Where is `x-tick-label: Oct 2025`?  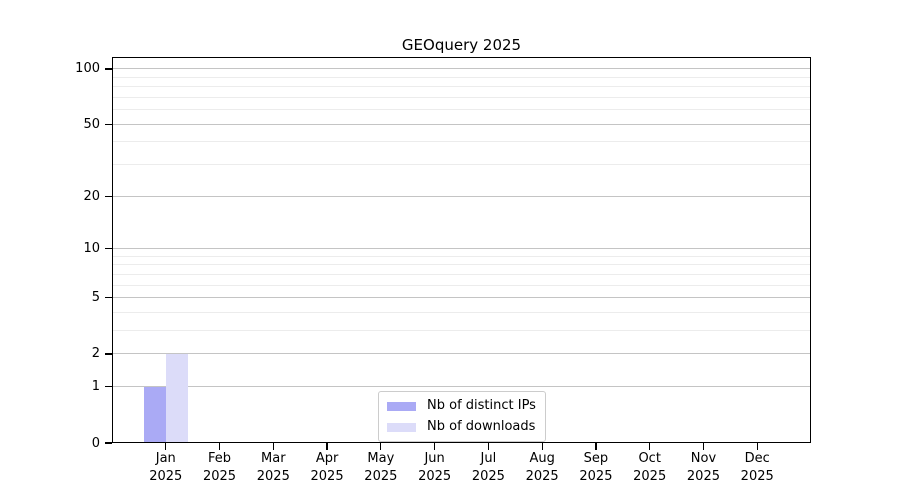
x-tick-label: Oct 2025 is located at coordinates (650, 467).